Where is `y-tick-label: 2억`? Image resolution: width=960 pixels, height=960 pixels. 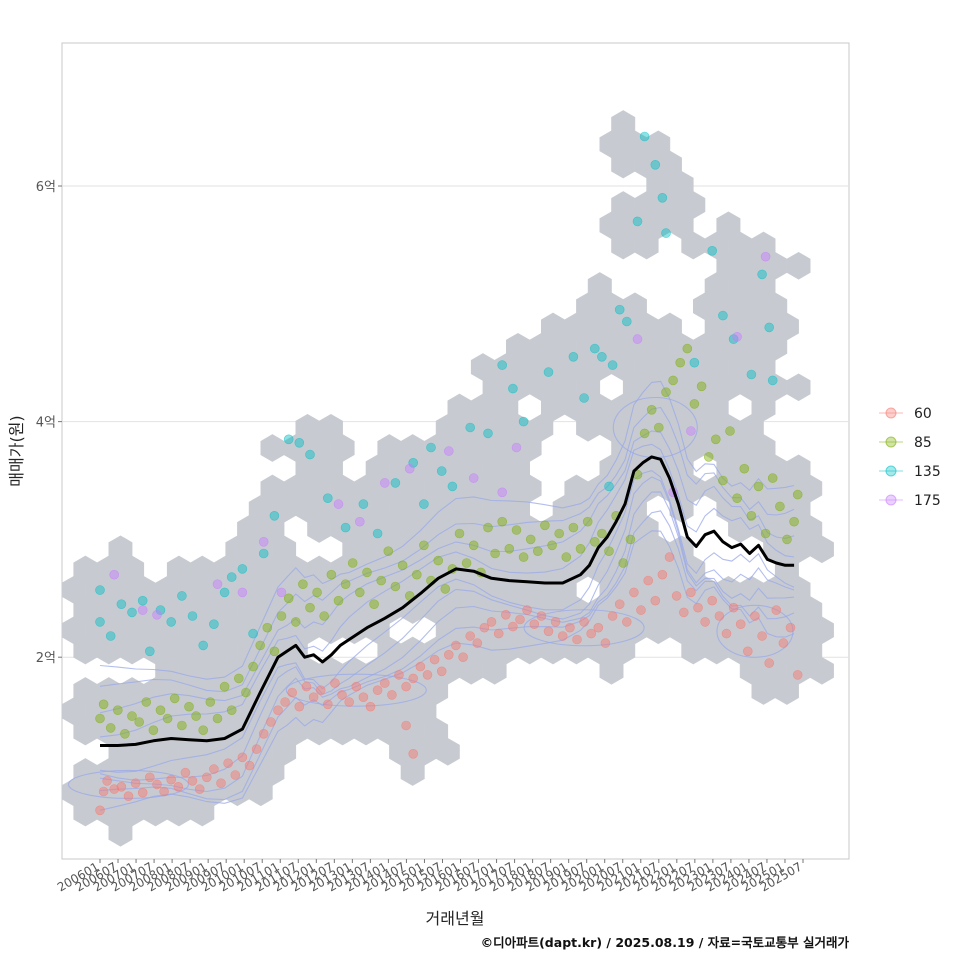
y-tick-label: 2억 is located at coordinates (46, 658).